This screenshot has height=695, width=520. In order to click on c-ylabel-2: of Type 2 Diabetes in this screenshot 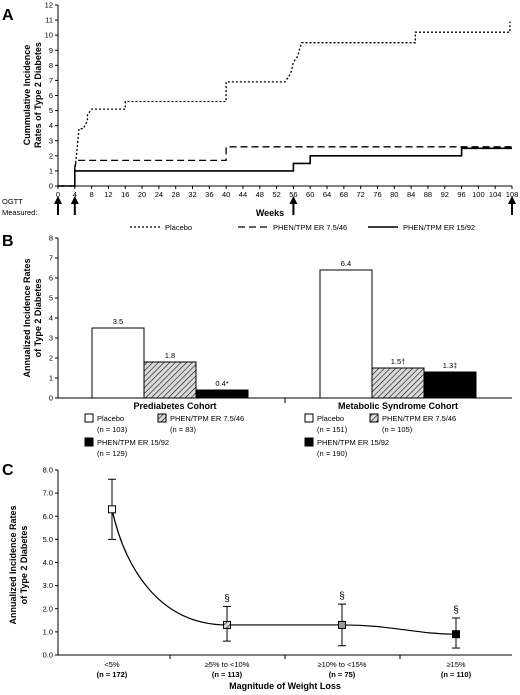, I will do `click(24, 565)`.